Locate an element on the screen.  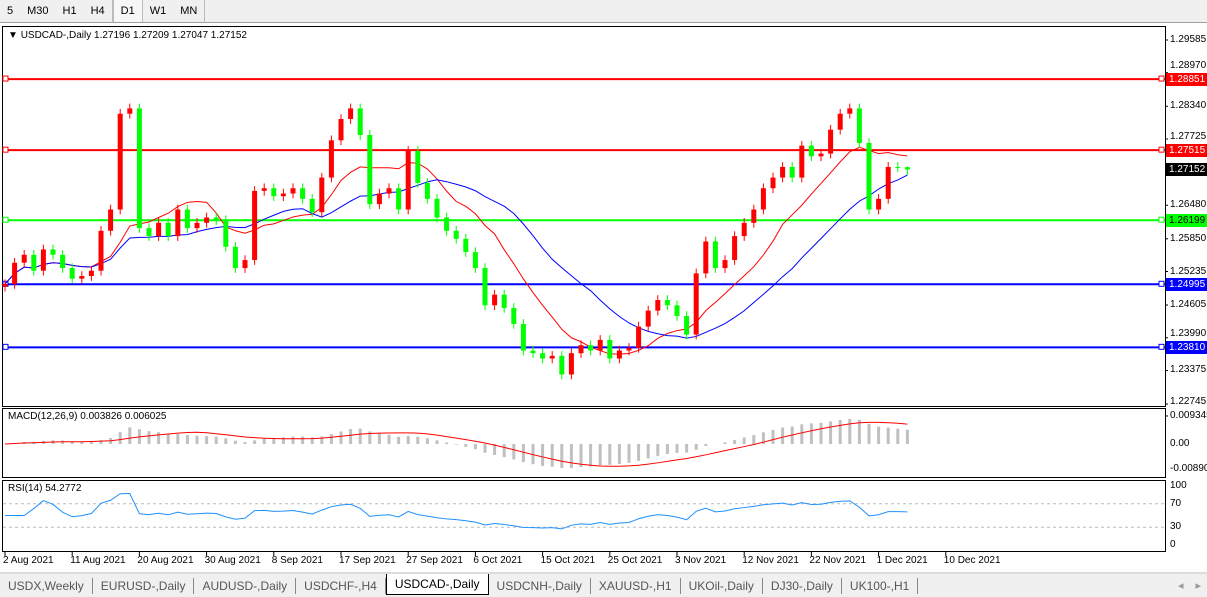
tf-5: 5 is located at coordinates (10, 11).